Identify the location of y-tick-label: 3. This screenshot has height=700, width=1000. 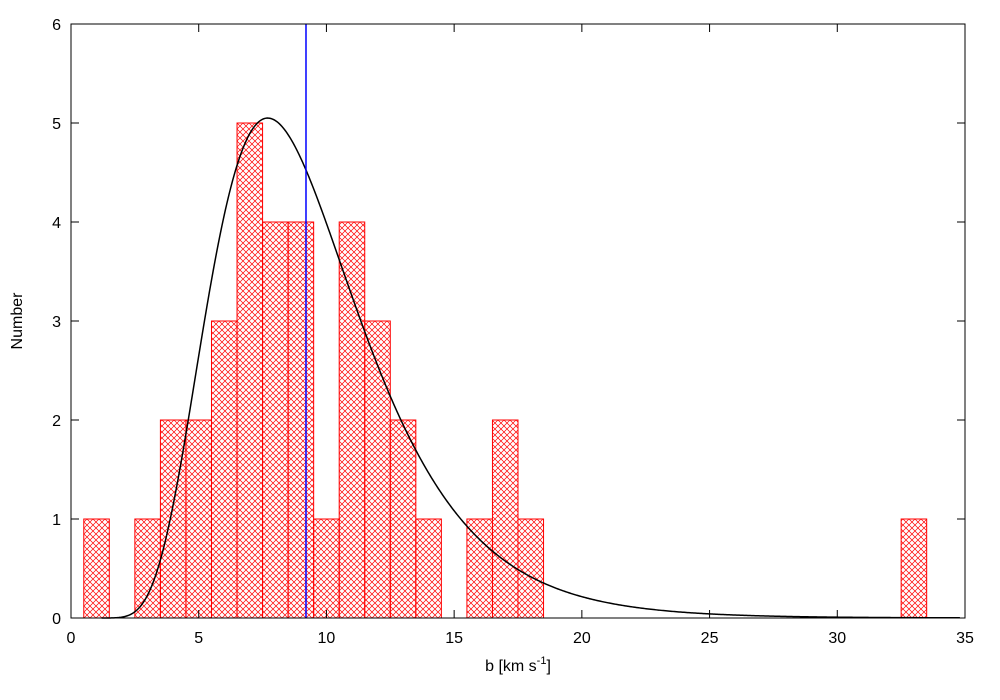
(56, 322).